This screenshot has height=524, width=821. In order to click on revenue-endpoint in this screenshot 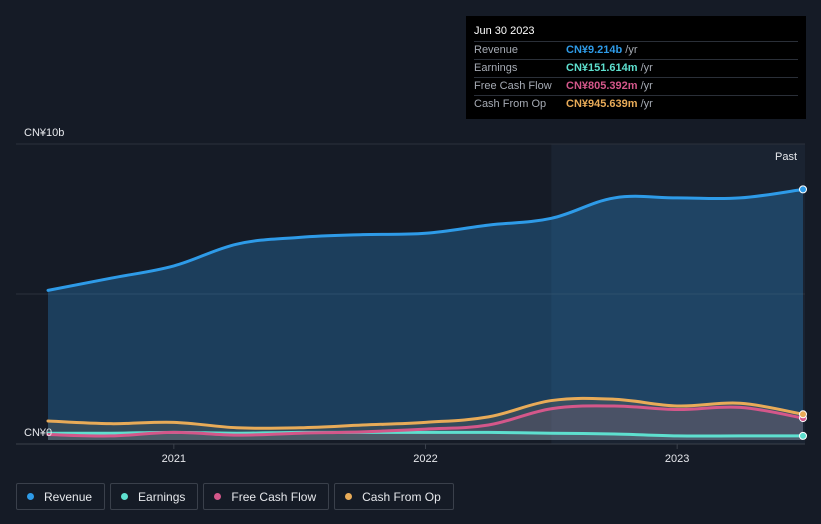, I will do `click(803, 189)`.